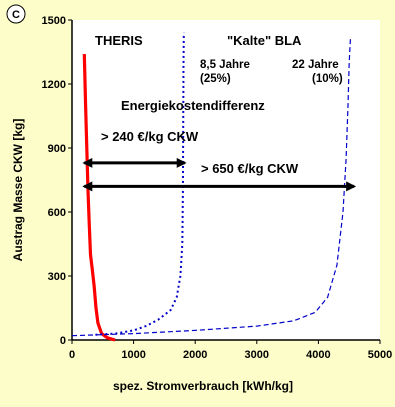  I want to click on annotation-bla-b-line2: (10%), so click(327, 79).